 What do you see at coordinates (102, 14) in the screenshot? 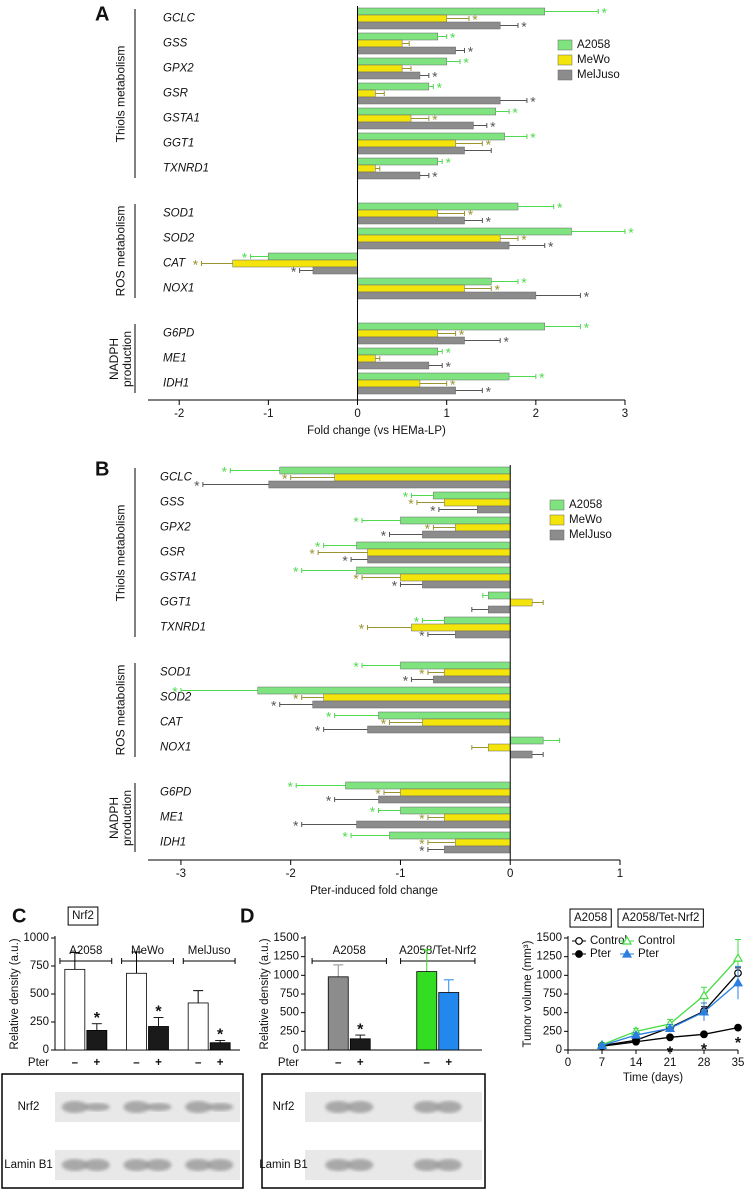
I see `panel-letter: A` at bounding box center [102, 14].